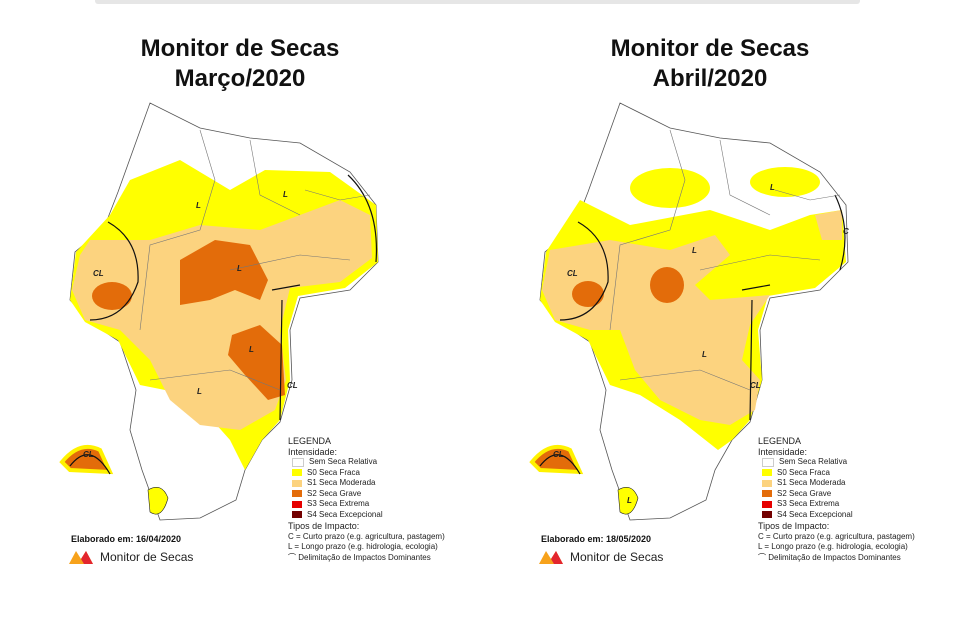  What do you see at coordinates (846, 231) in the screenshot?
I see `map-label: C` at bounding box center [846, 231].